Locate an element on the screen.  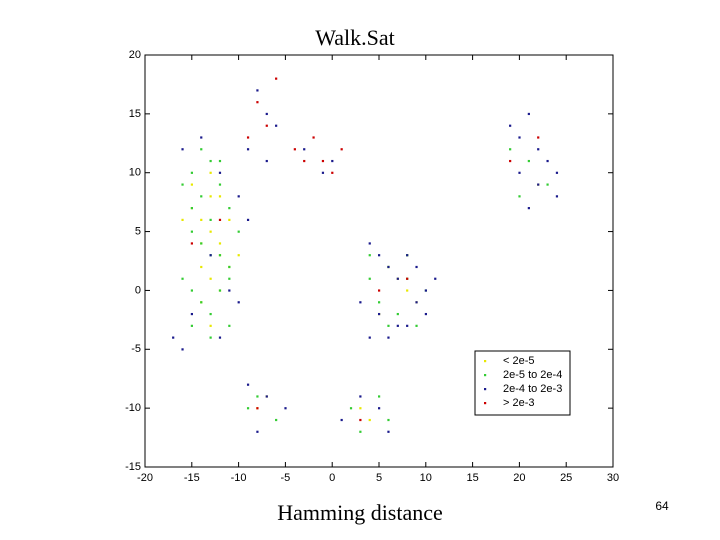
y-tick-label: 5 is located at coordinates (138, 231).